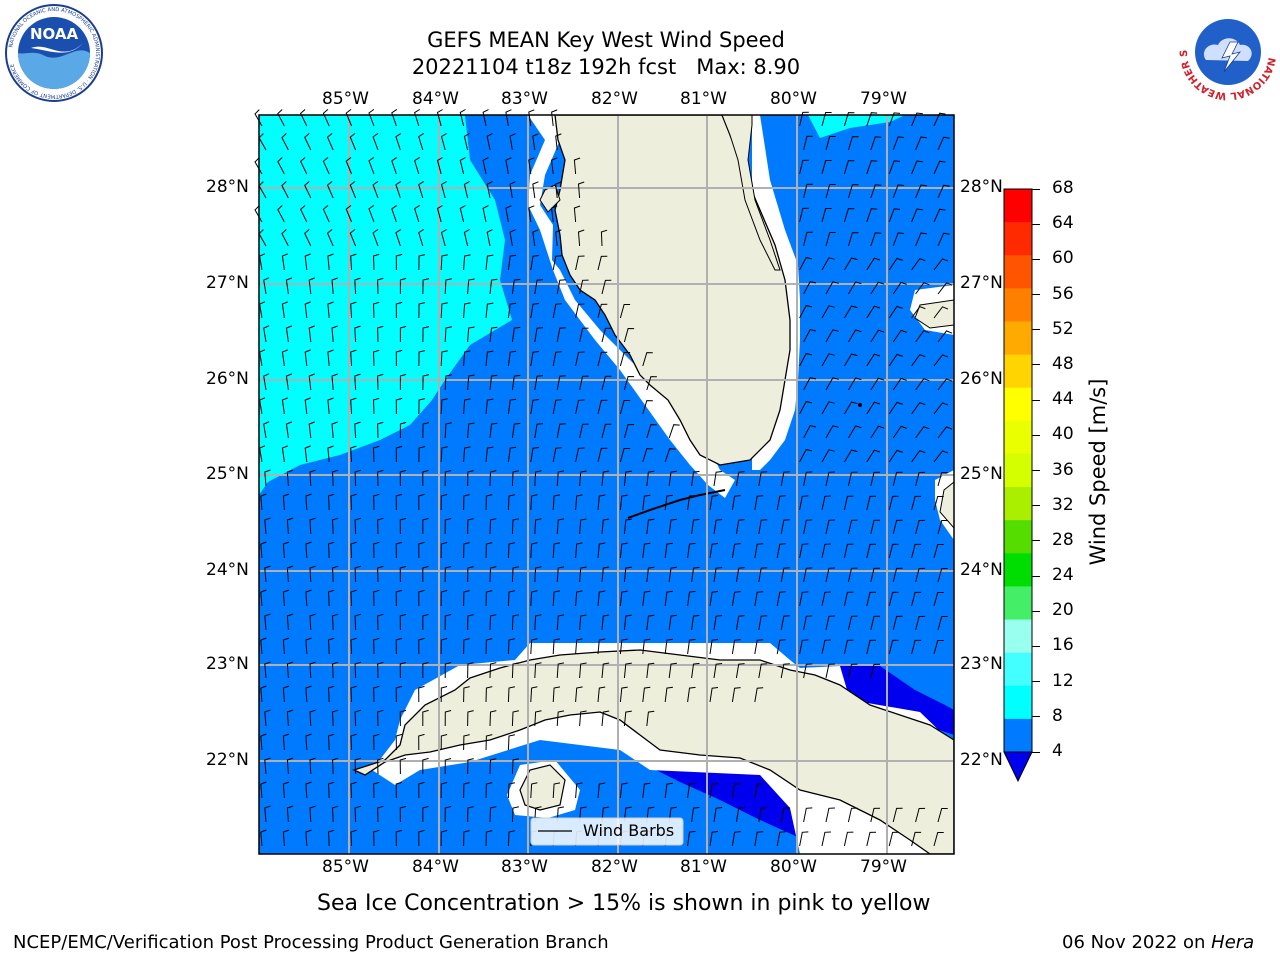  Describe the element at coordinates (614, 99) in the screenshot. I see `lon-label-top: 82°W` at that location.